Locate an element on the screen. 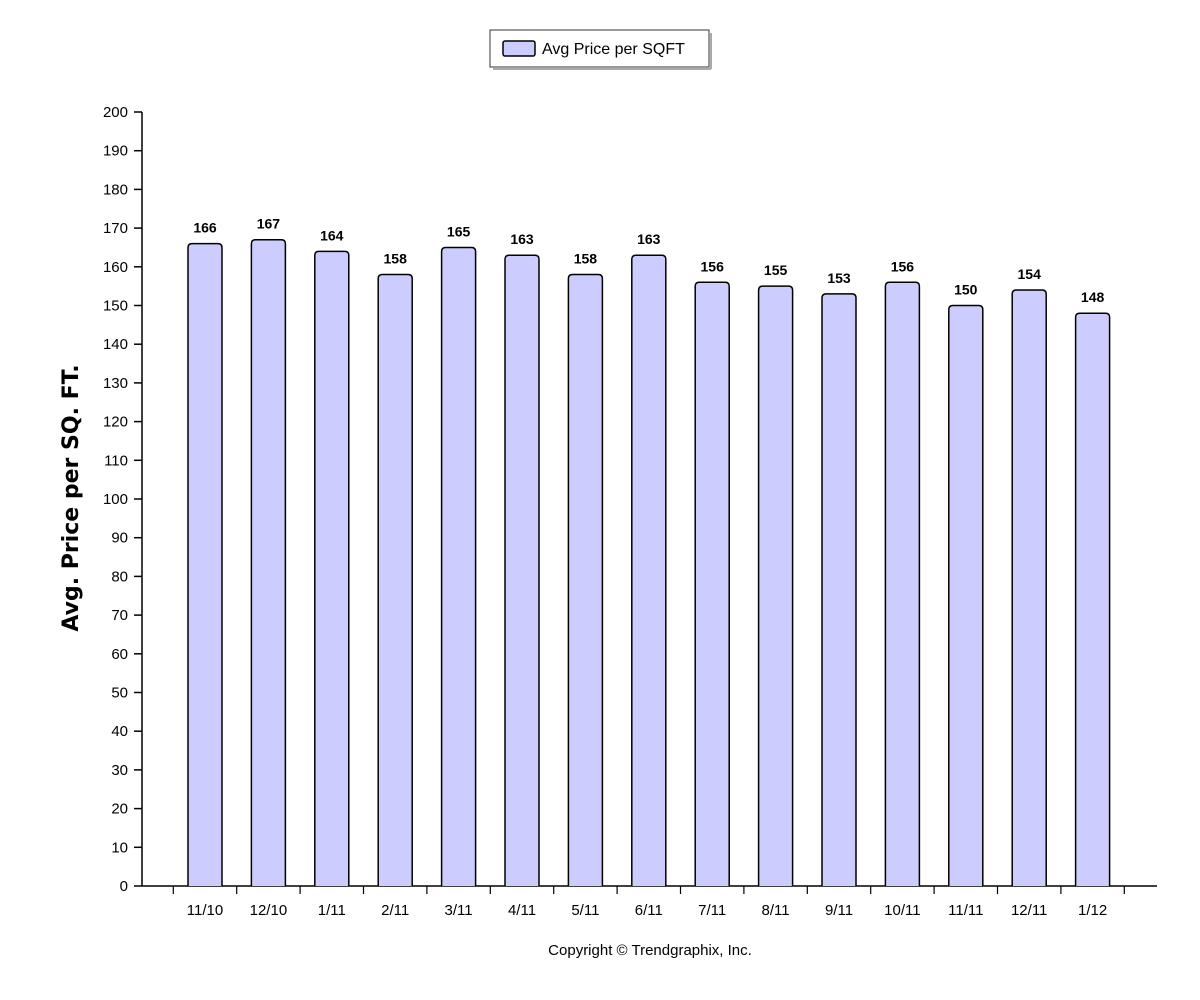 Image resolution: width=1200 pixels, height=1000 pixels. y-tick-label: 170 is located at coordinates (115, 228).